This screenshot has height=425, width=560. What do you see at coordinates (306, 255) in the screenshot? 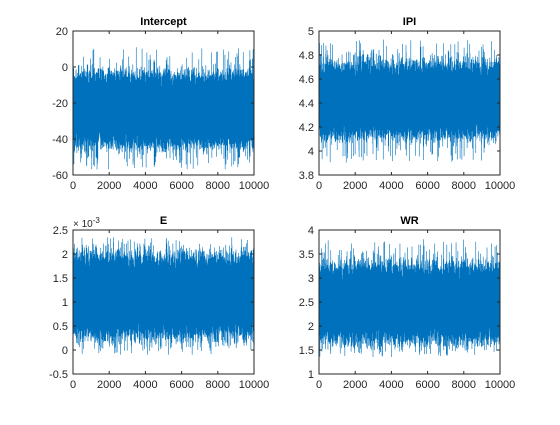
I see `y-tick-label: 3.5` at bounding box center [306, 255].